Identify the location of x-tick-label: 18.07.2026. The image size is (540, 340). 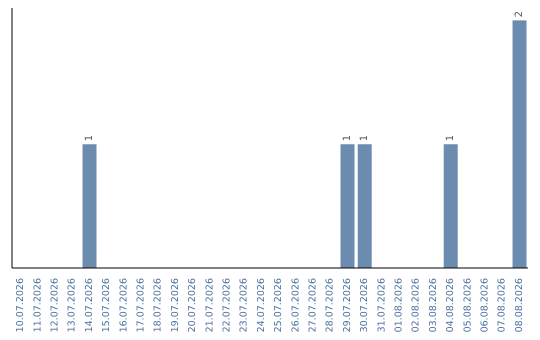
(158, 305).